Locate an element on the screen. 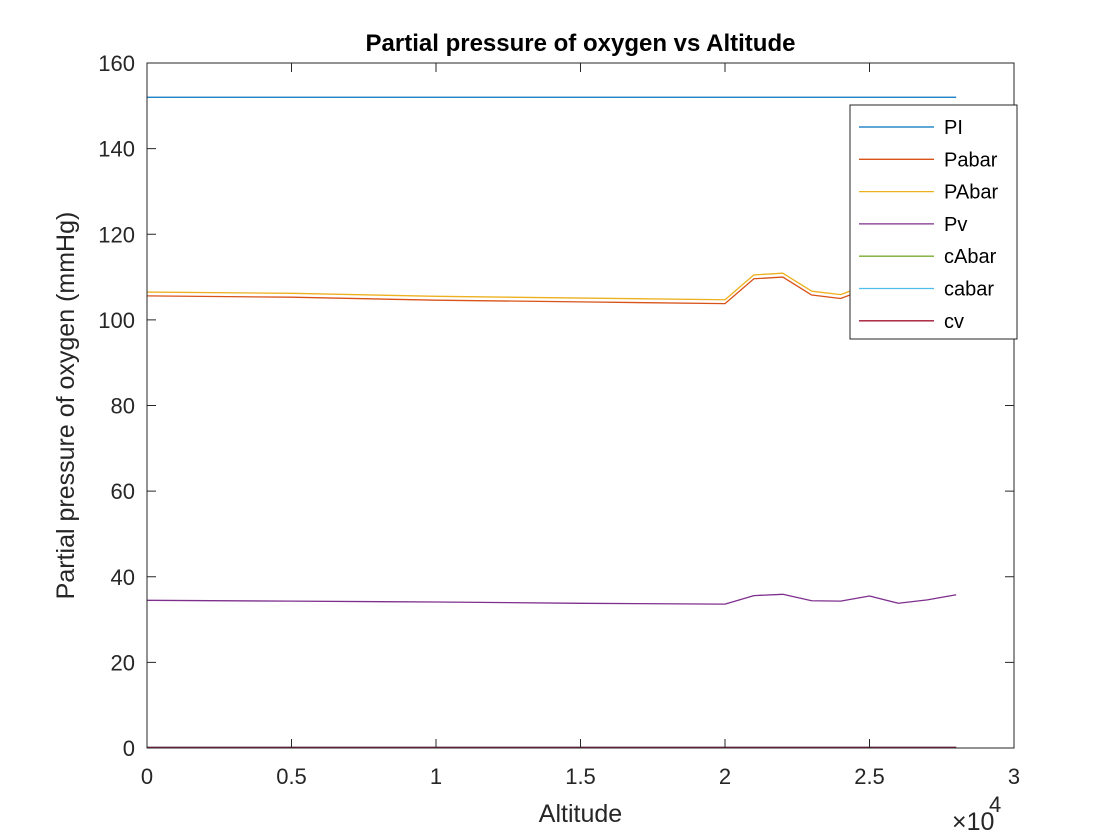  x-axis-exponent: ×10 4 is located at coordinates (976, 814).